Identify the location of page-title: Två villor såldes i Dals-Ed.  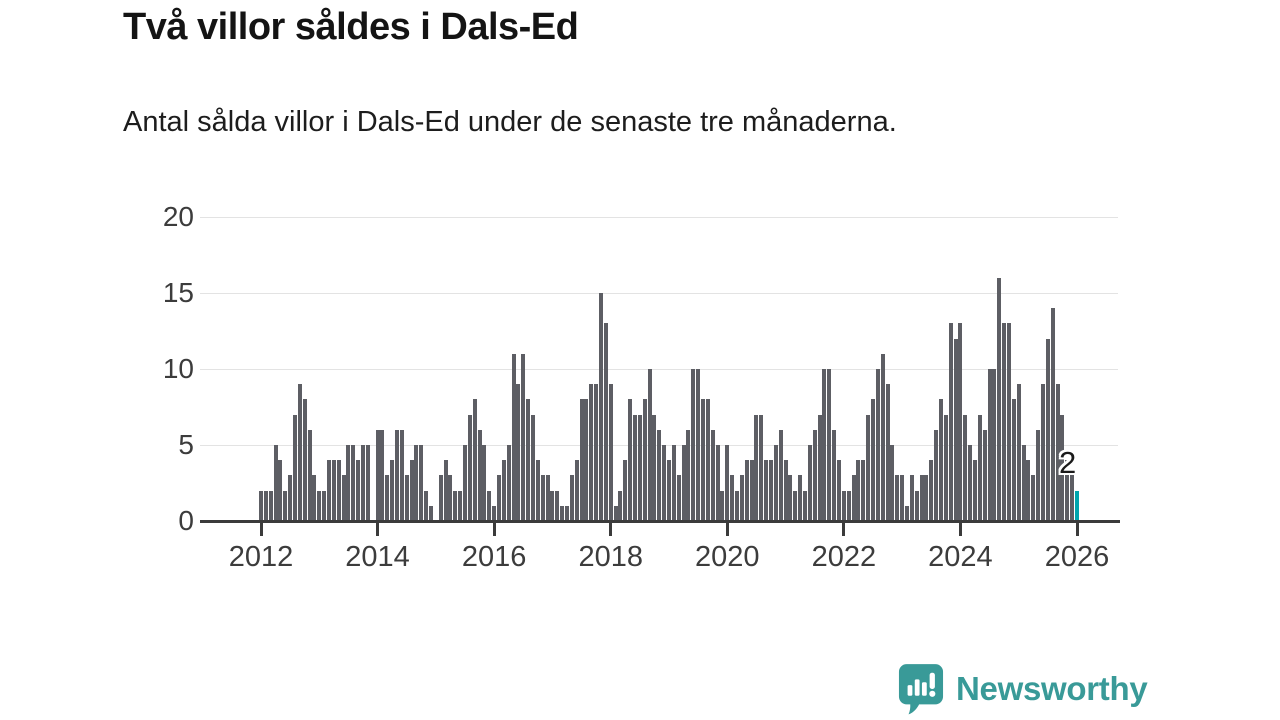
(351, 27).